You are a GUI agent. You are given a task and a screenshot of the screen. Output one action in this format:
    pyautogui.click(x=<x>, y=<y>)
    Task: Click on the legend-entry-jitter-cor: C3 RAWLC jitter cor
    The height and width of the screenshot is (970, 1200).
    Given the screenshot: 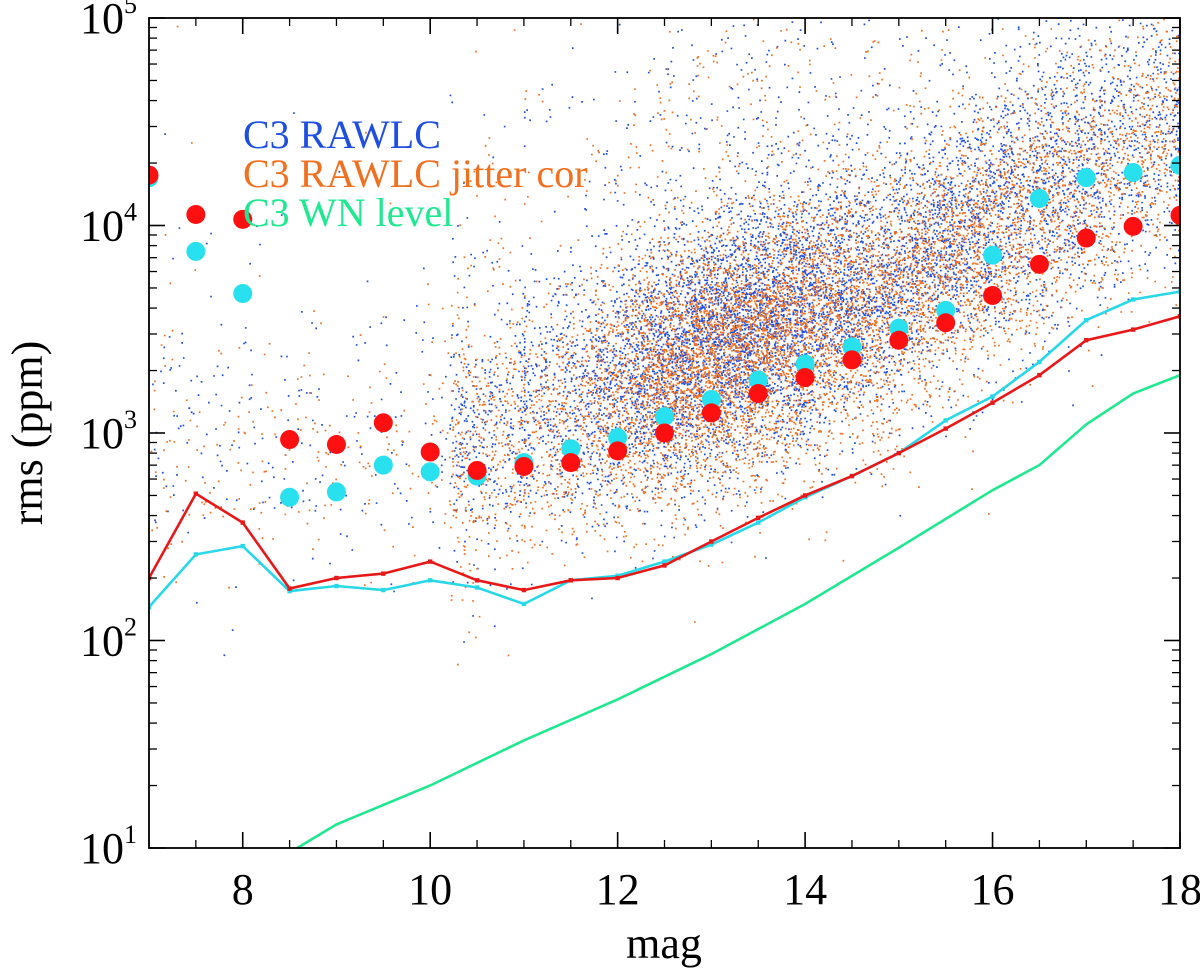 What is the action you would take?
    pyautogui.click(x=415, y=173)
    